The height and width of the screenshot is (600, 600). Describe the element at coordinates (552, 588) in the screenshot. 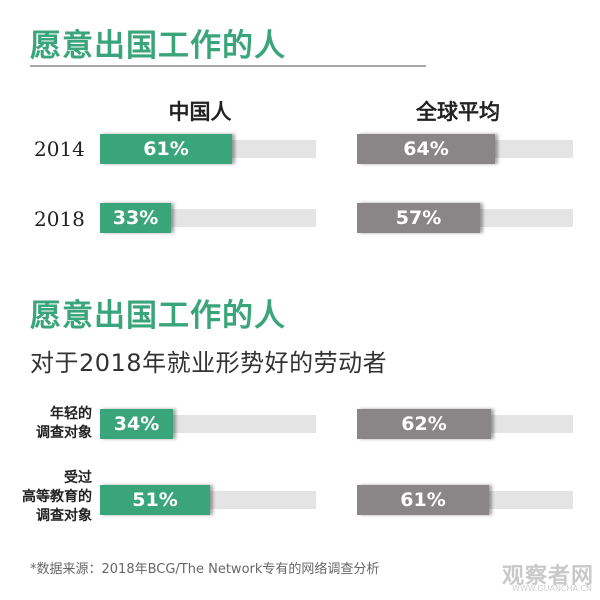

I see `watermark-url: WWW.GUANCHA.CN` at that location.